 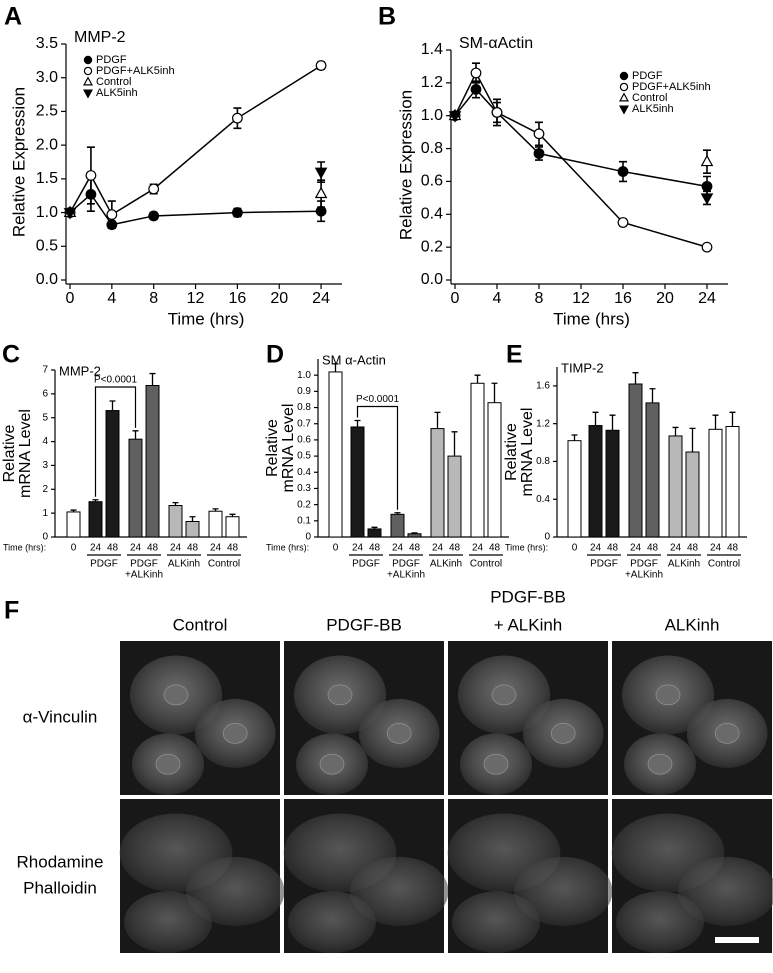 What do you see at coordinates (47, 212) in the screenshot?
I see `y-tick-label: 1.0` at bounding box center [47, 212].